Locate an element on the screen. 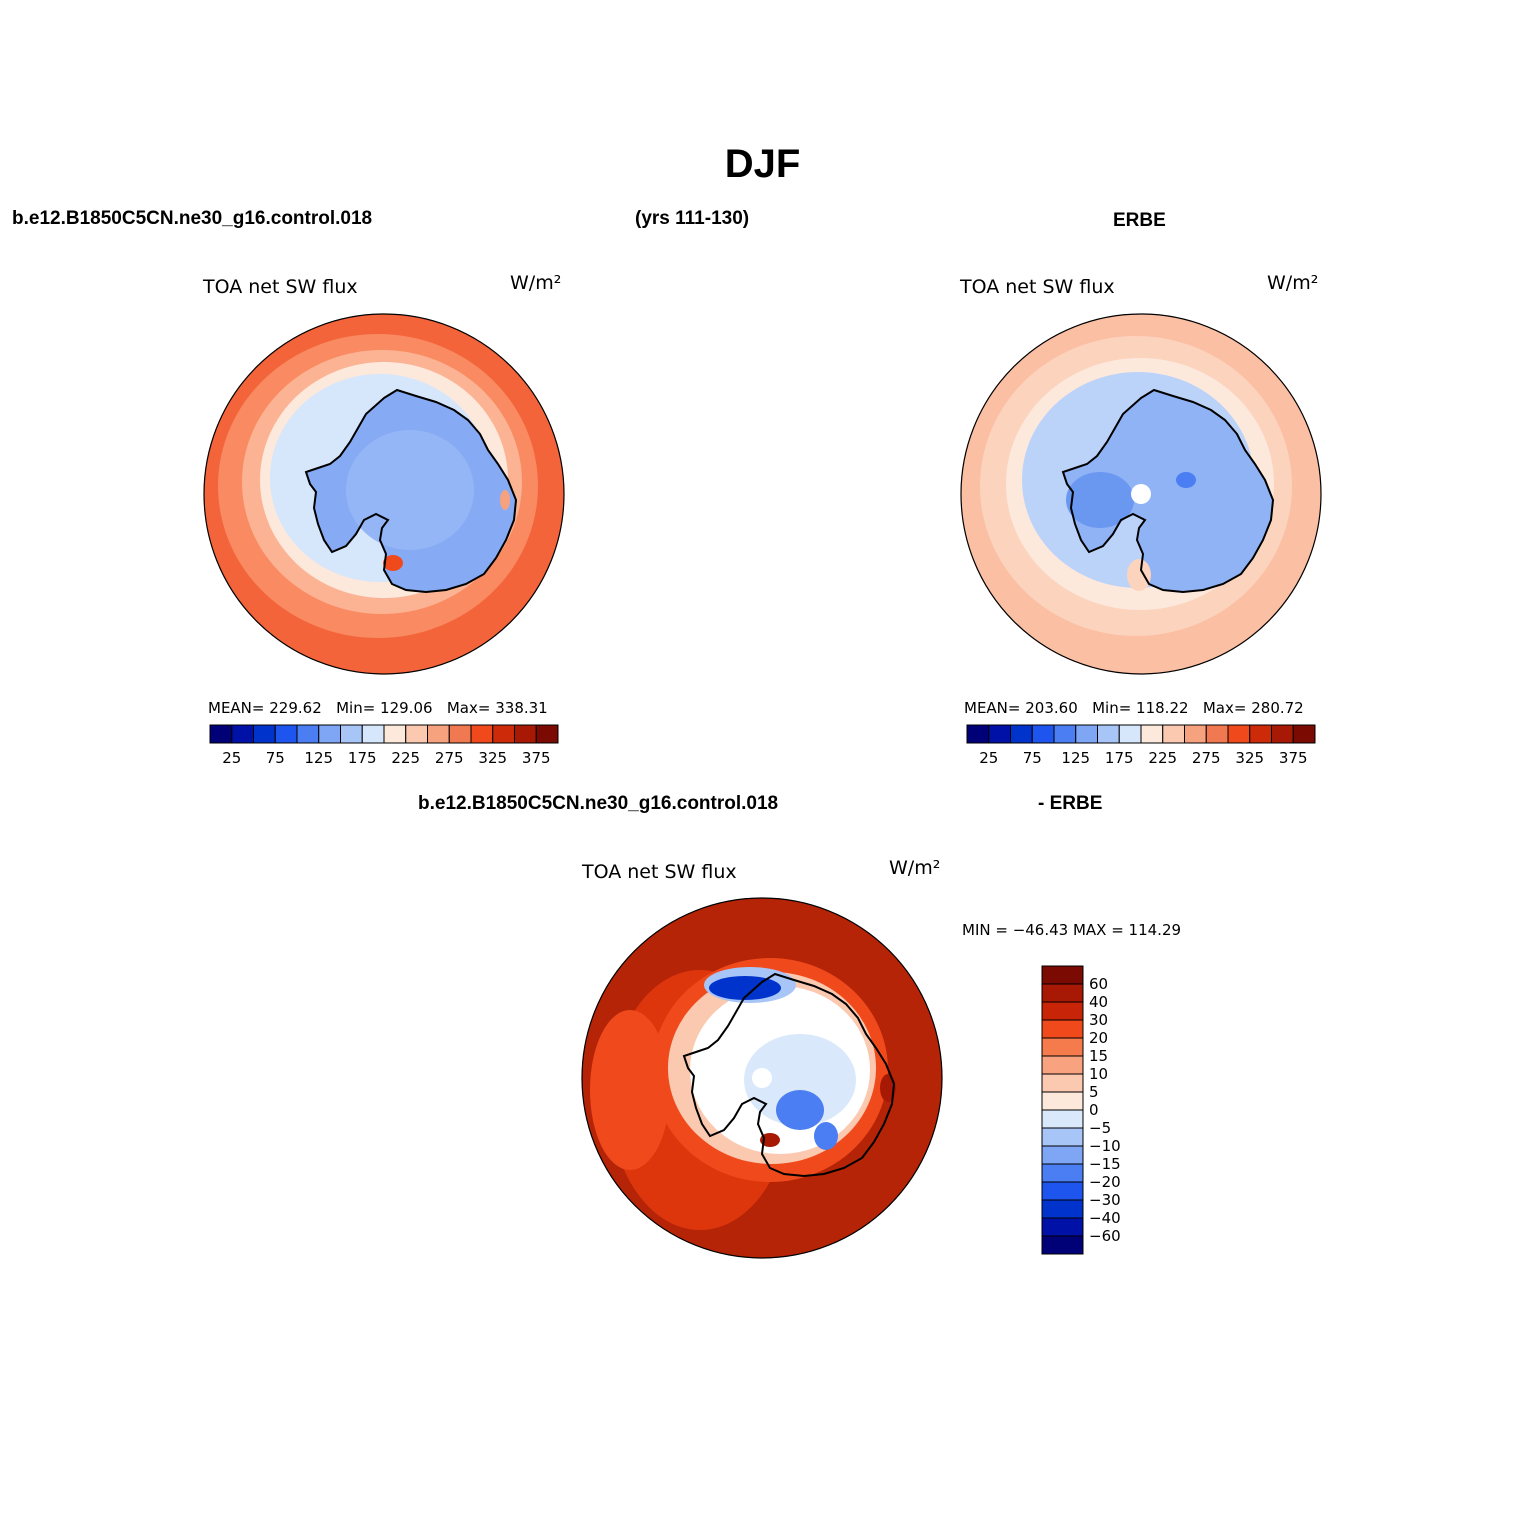 The image size is (1525, 1525). min-value: 129.06 is located at coordinates (406, 708).